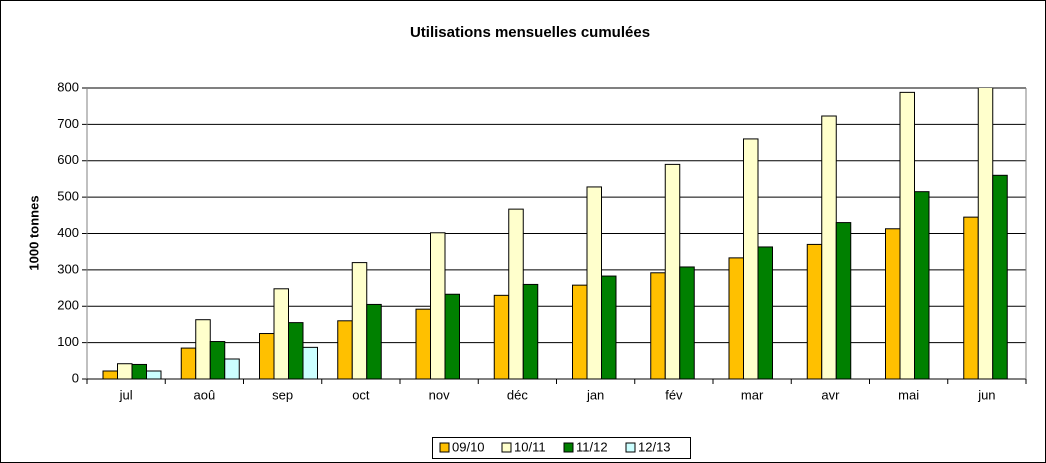 The image size is (1046, 463). I want to click on y-tick-label: 300, so click(68, 268).